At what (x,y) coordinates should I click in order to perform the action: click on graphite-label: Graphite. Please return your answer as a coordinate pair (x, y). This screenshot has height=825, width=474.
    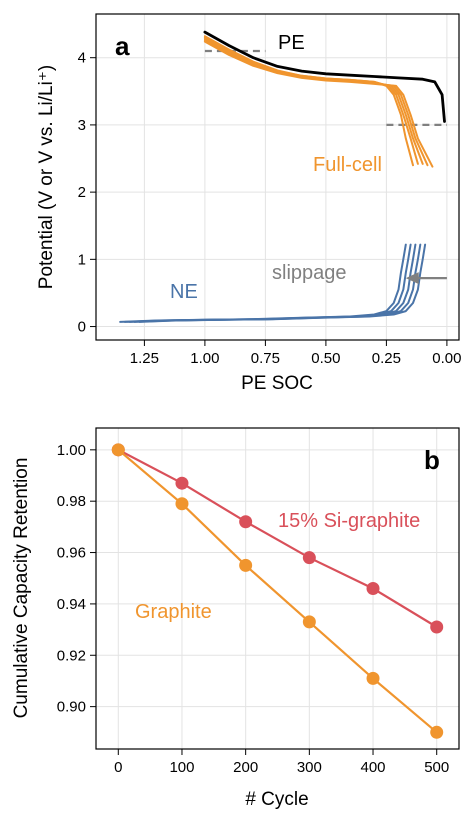
    Looking at the image, I should click on (173, 612).